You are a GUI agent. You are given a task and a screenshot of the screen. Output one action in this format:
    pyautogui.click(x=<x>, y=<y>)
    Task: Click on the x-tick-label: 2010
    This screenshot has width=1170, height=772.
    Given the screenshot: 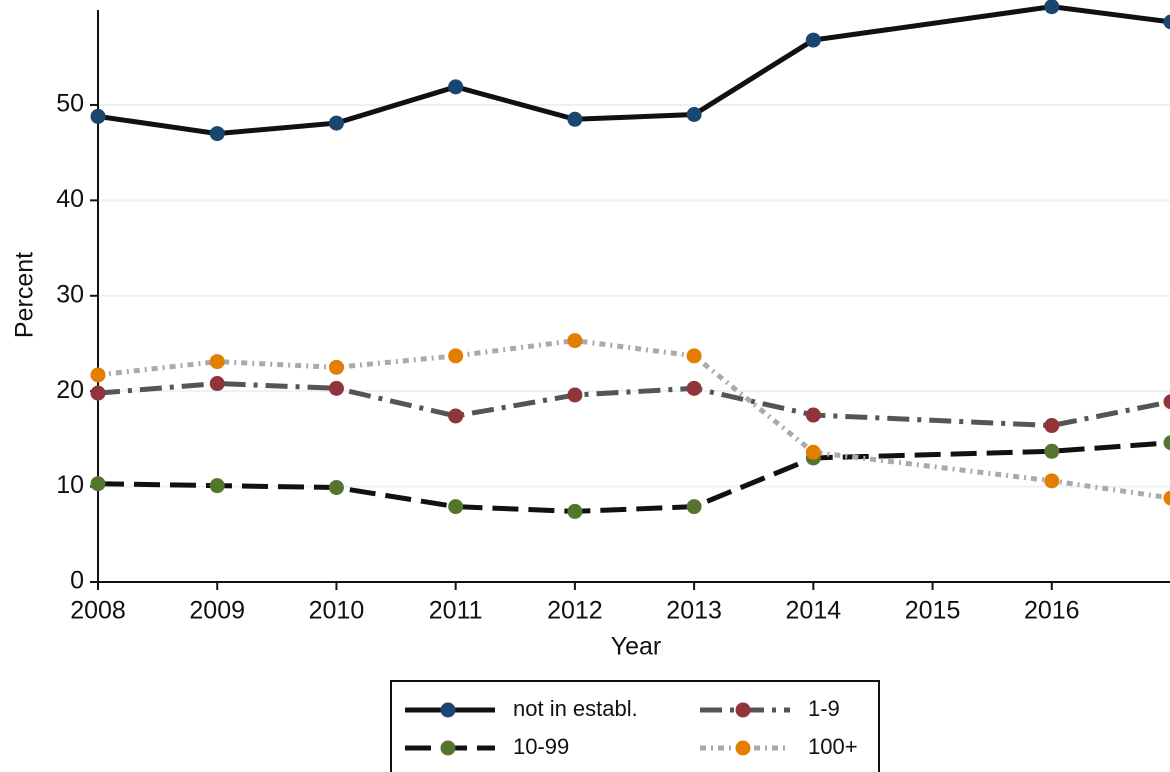 What is the action you would take?
    pyautogui.click(x=337, y=611)
    